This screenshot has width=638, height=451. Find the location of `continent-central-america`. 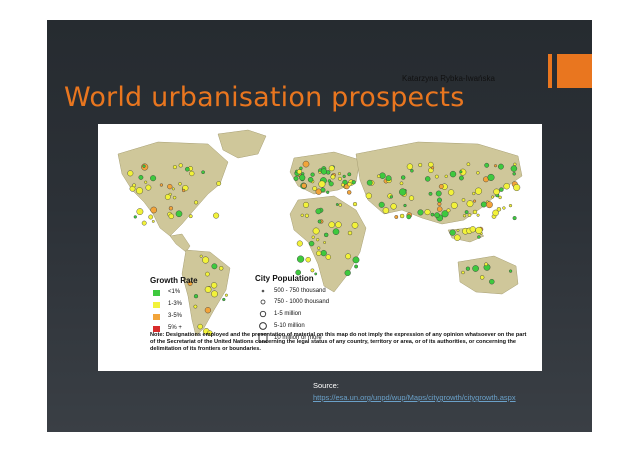

continent-central-america is located at coordinates (180, 243).